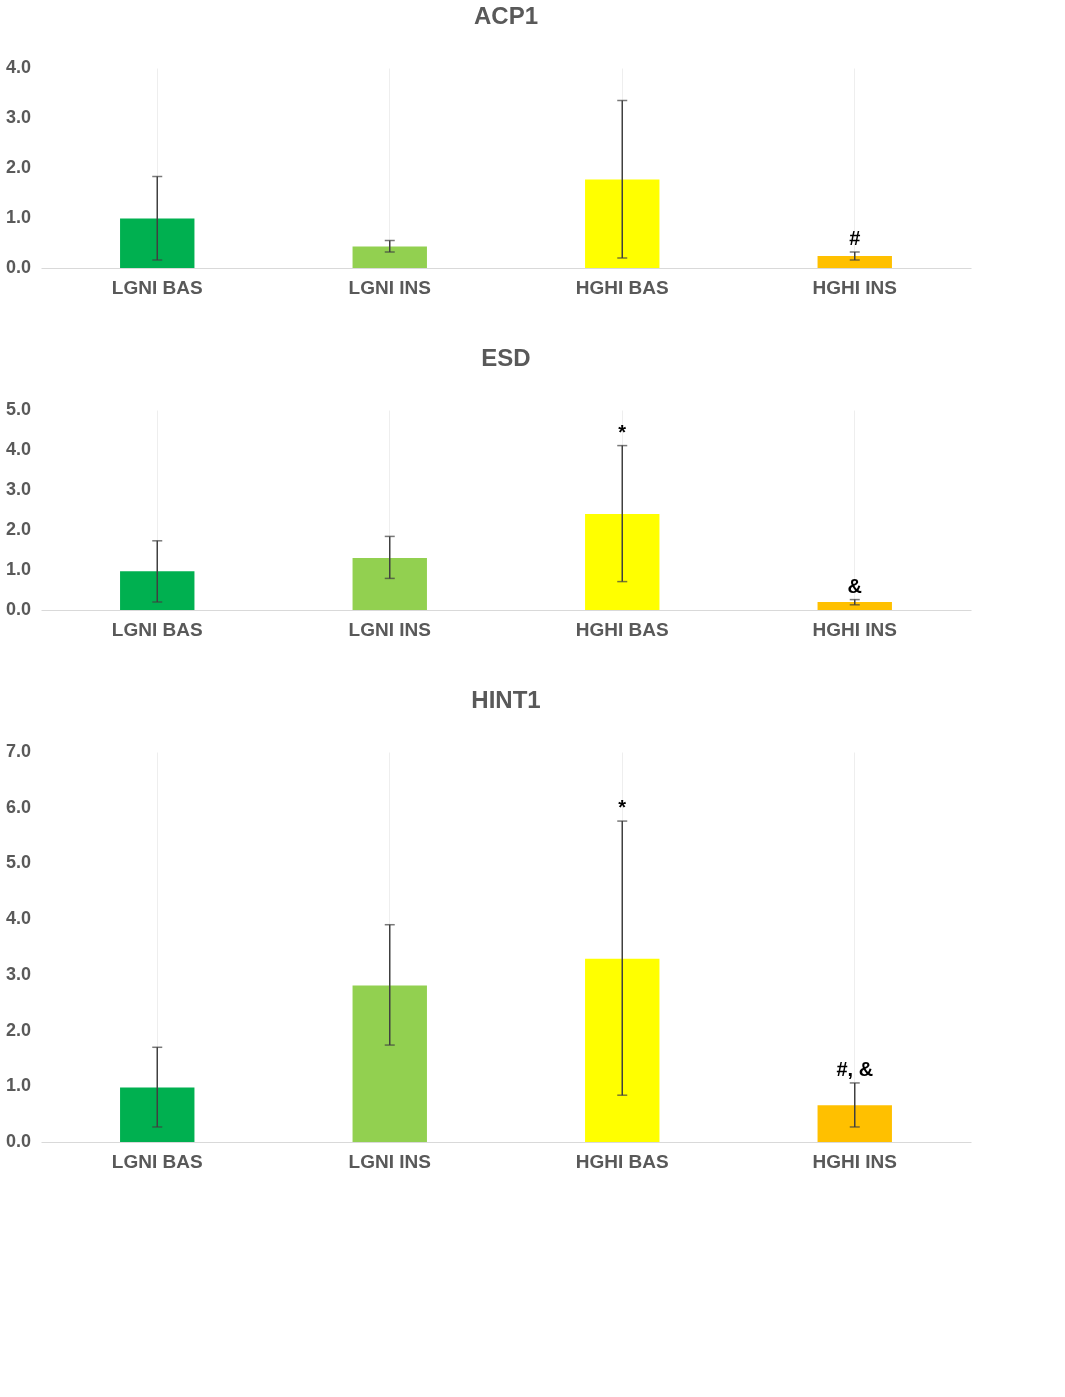 This screenshot has width=1065, height=1397. What do you see at coordinates (506, 699) in the screenshot?
I see `chart-title: HINT1` at bounding box center [506, 699].